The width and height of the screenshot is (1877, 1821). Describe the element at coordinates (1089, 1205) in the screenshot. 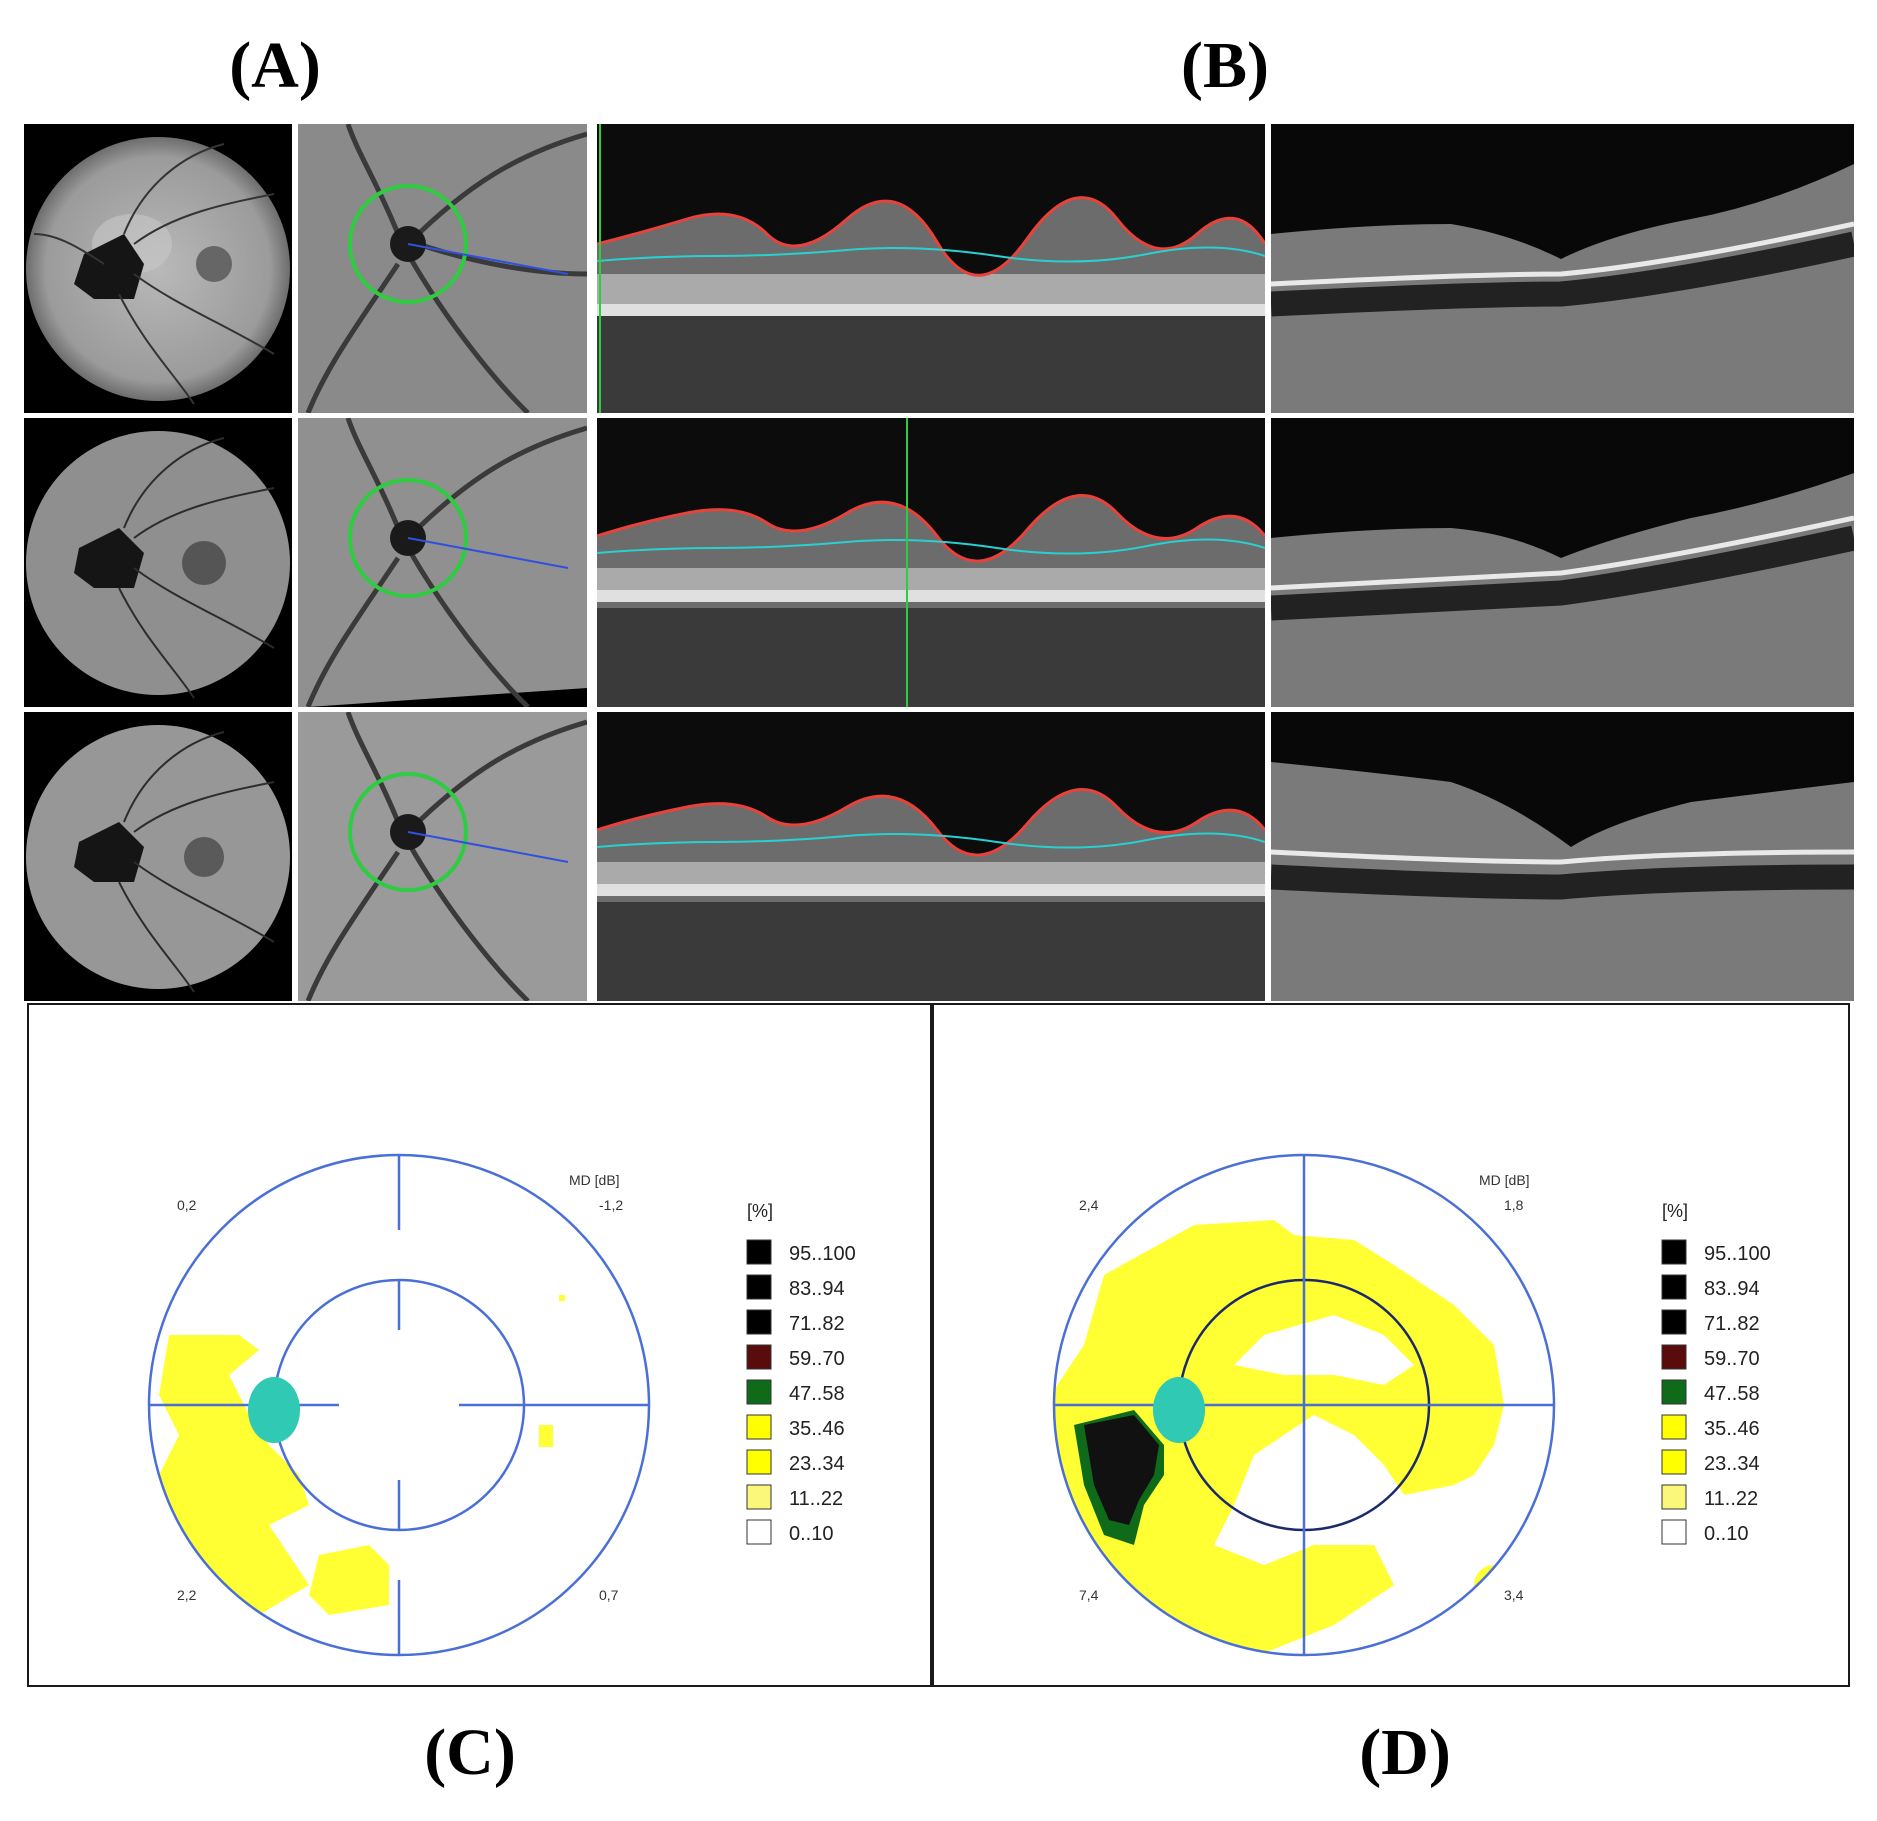

I see `quadrant-value-top-left-d: 2,4` at that location.